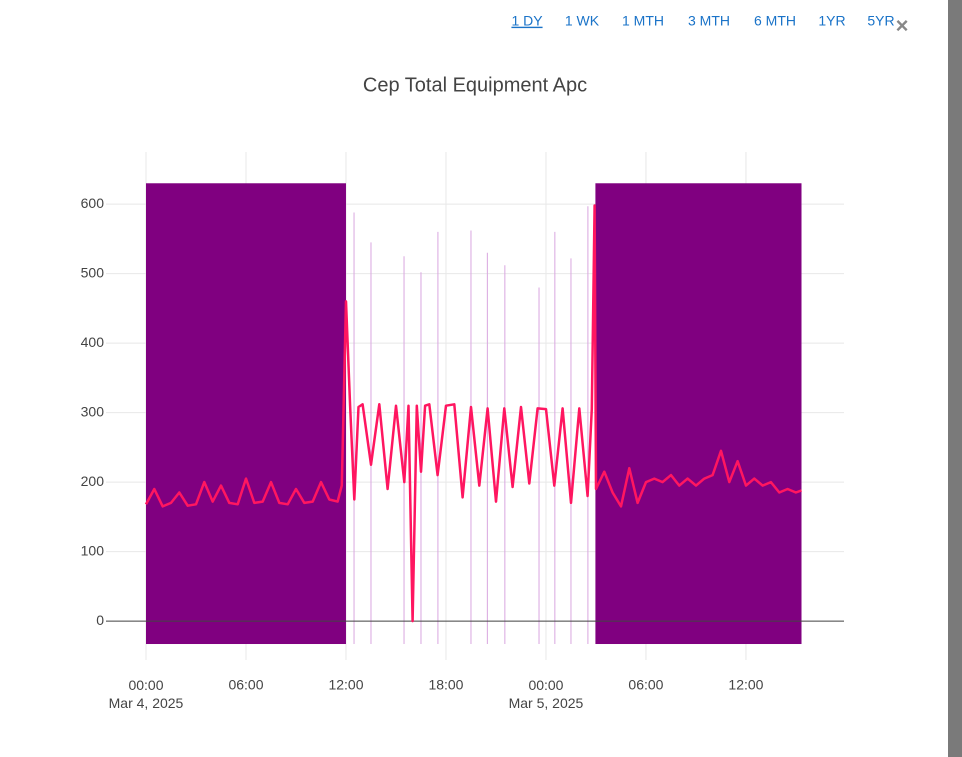 This screenshot has height=757, width=962. What do you see at coordinates (93, 481) in the screenshot?
I see `y-tick-label: 200` at bounding box center [93, 481].